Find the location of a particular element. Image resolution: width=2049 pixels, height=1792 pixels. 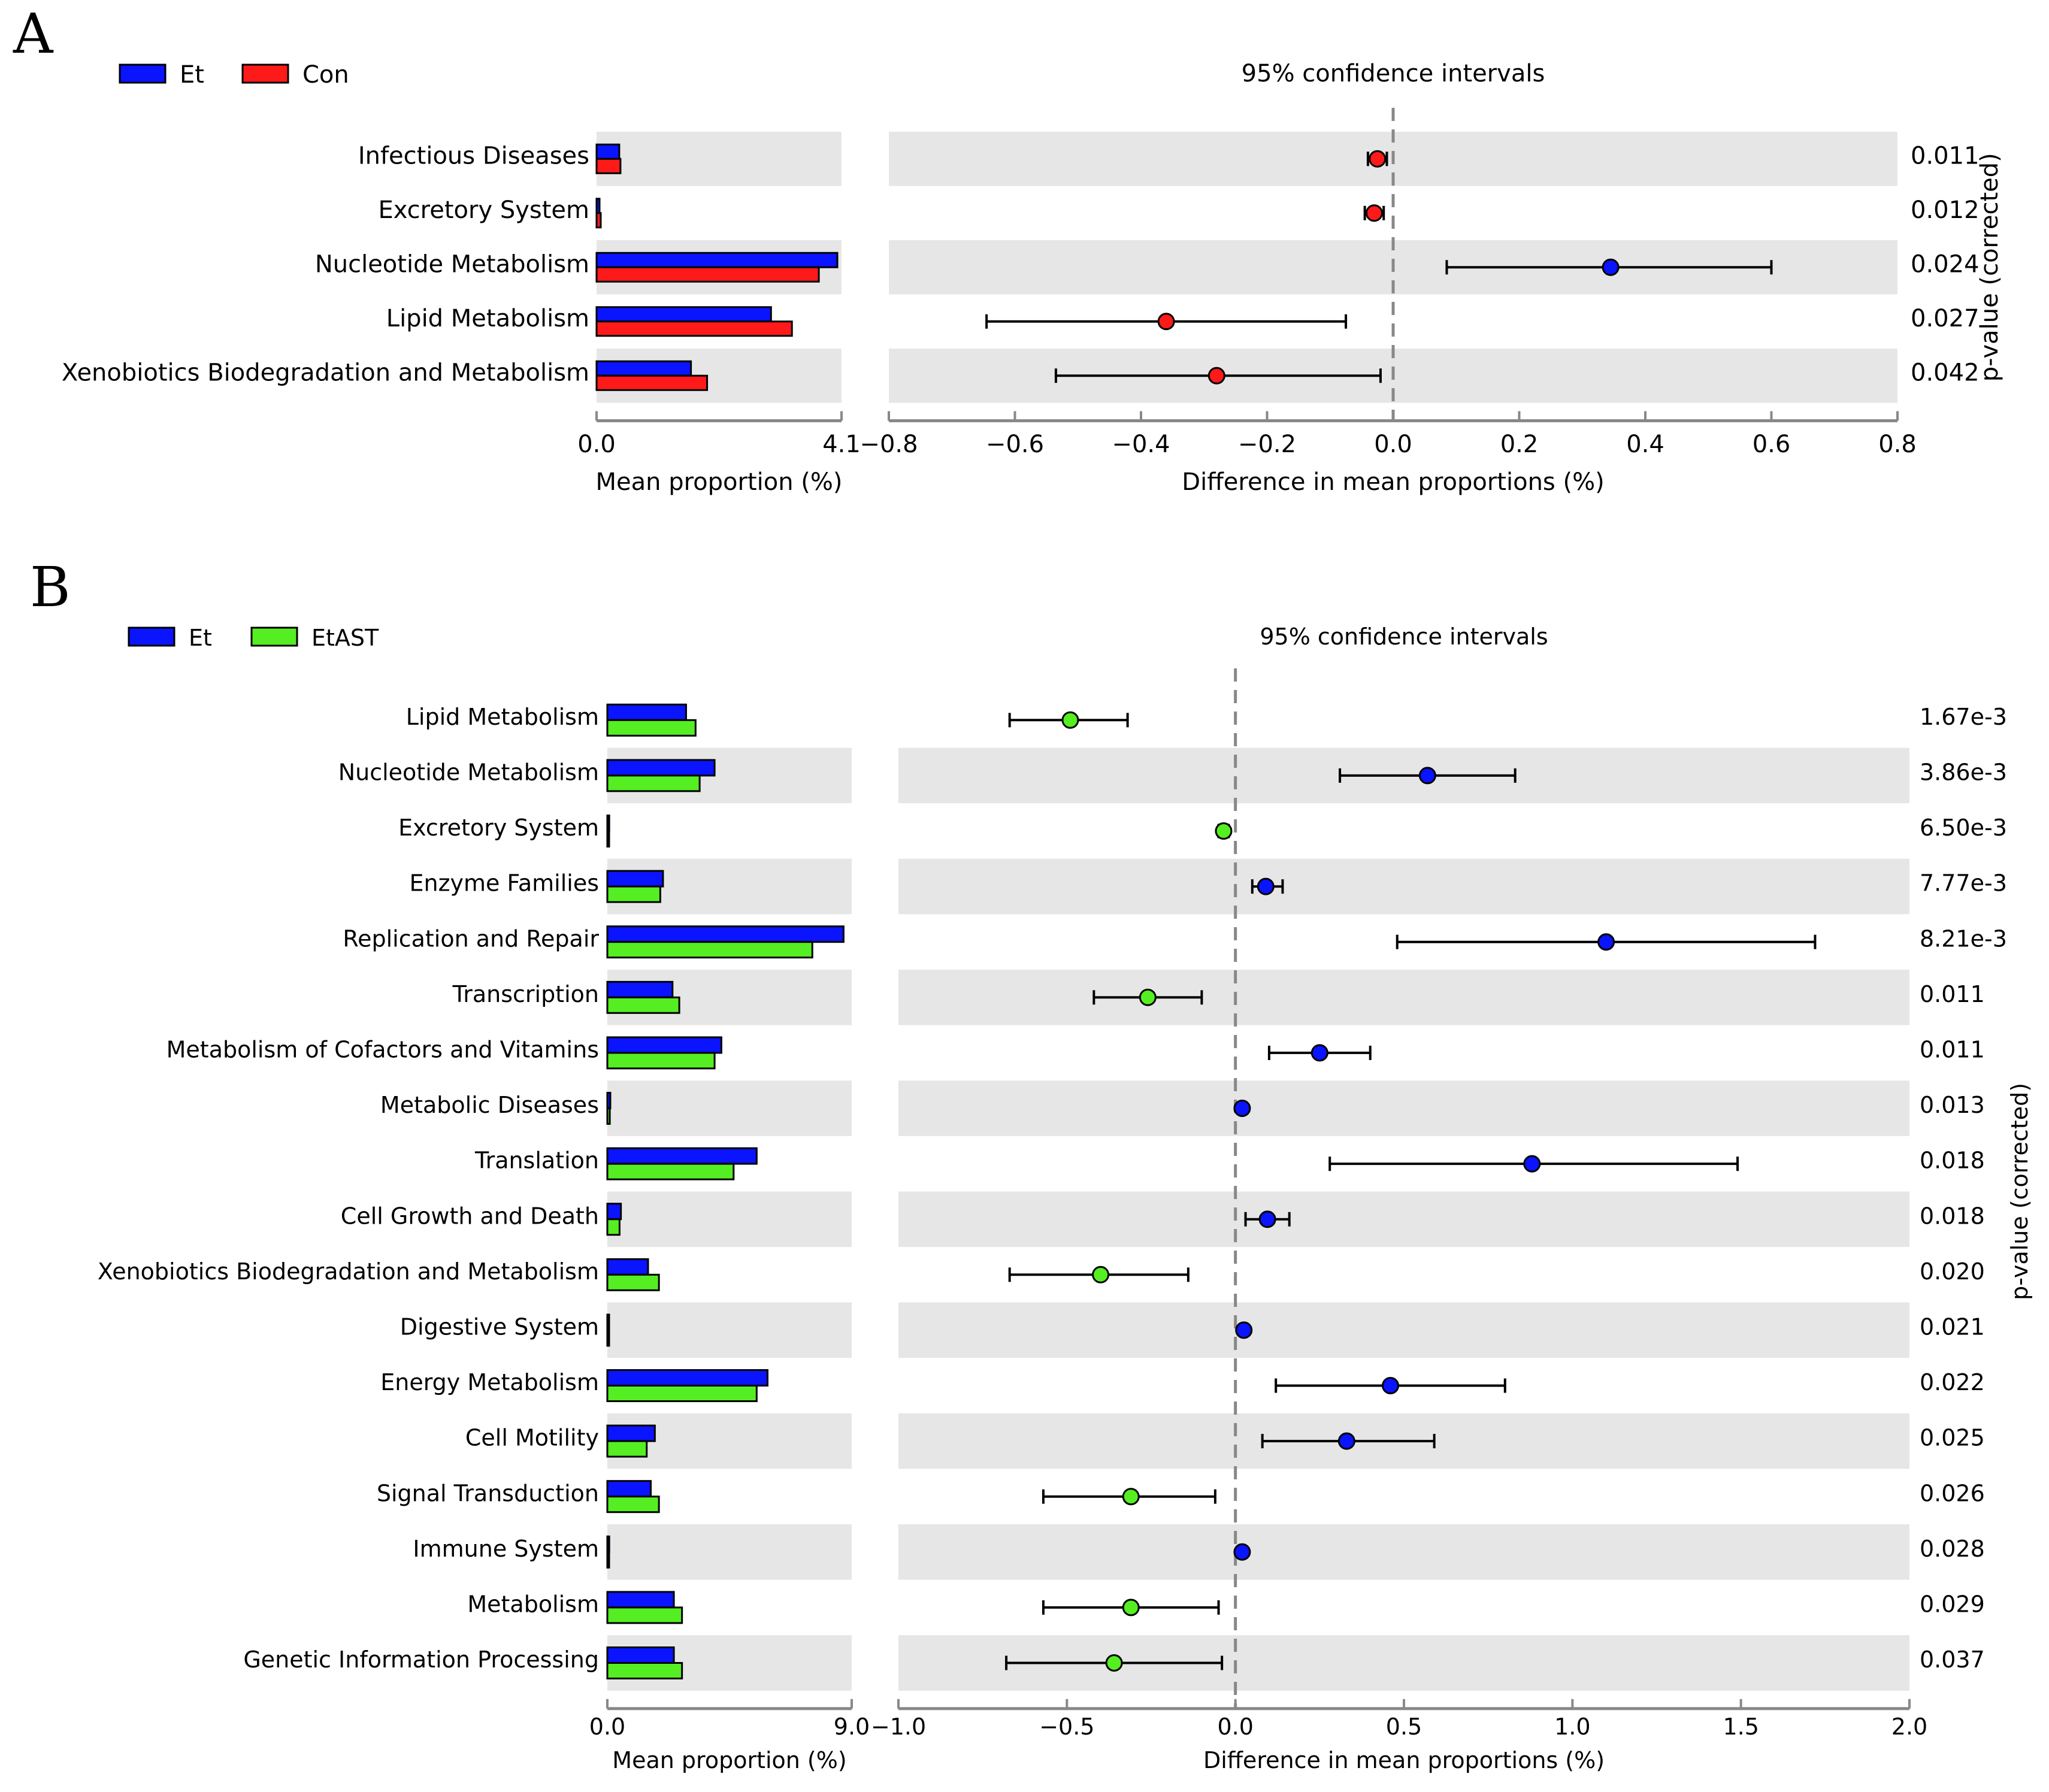

p-value-axis-label: p-value (corrected) is located at coordinates (2019, 1191).